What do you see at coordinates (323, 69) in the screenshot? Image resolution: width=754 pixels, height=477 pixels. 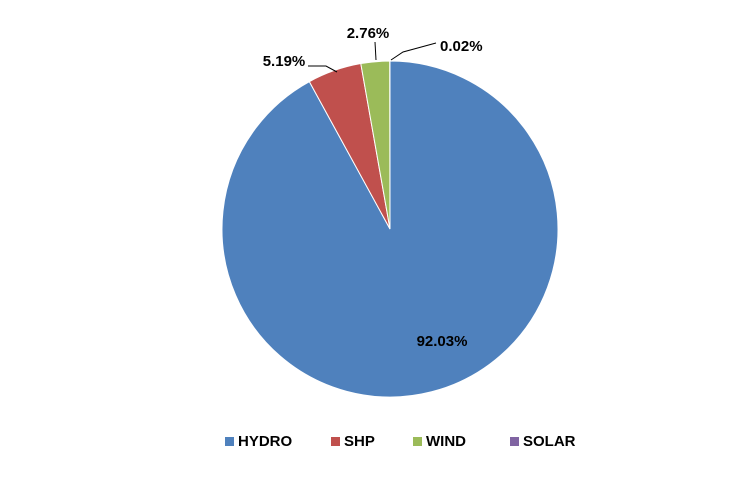 I see `leader-line-shp` at bounding box center [323, 69].